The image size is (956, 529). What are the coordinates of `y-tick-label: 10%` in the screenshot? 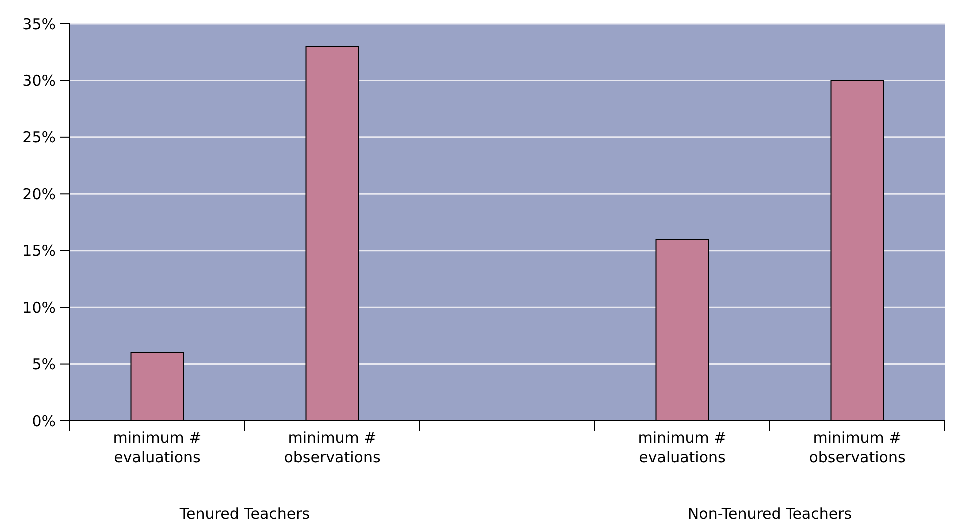 It's located at (39, 307).